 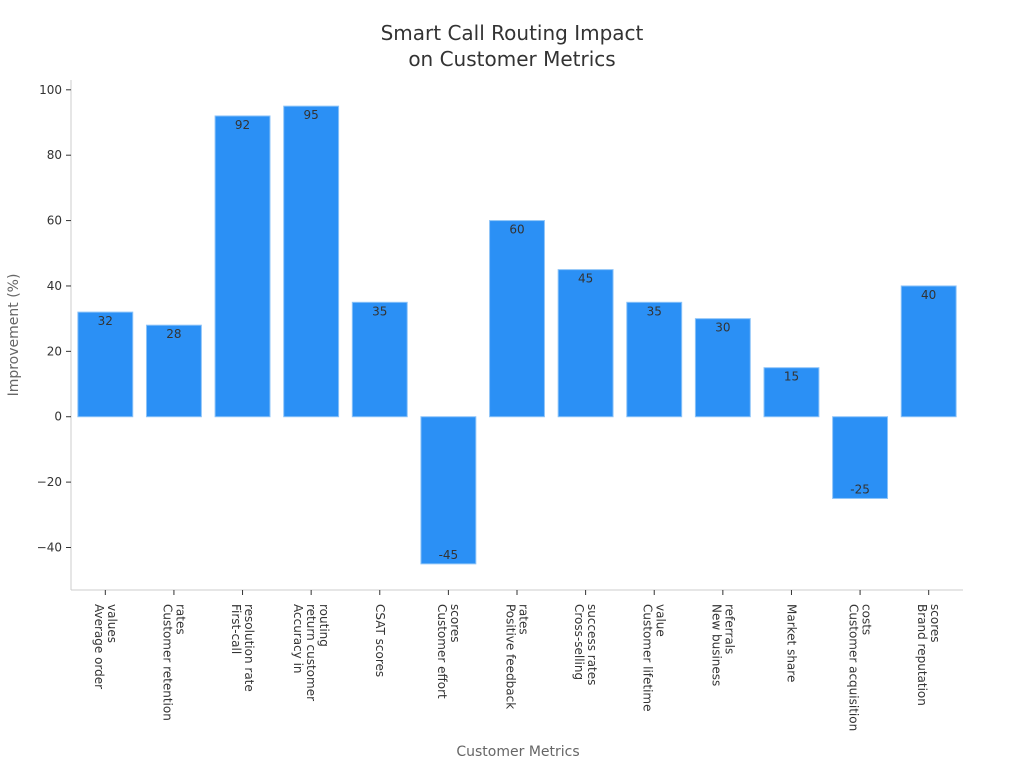 What do you see at coordinates (579, 642) in the screenshot?
I see `x-tick-label-line: Cross-selling` at bounding box center [579, 642].